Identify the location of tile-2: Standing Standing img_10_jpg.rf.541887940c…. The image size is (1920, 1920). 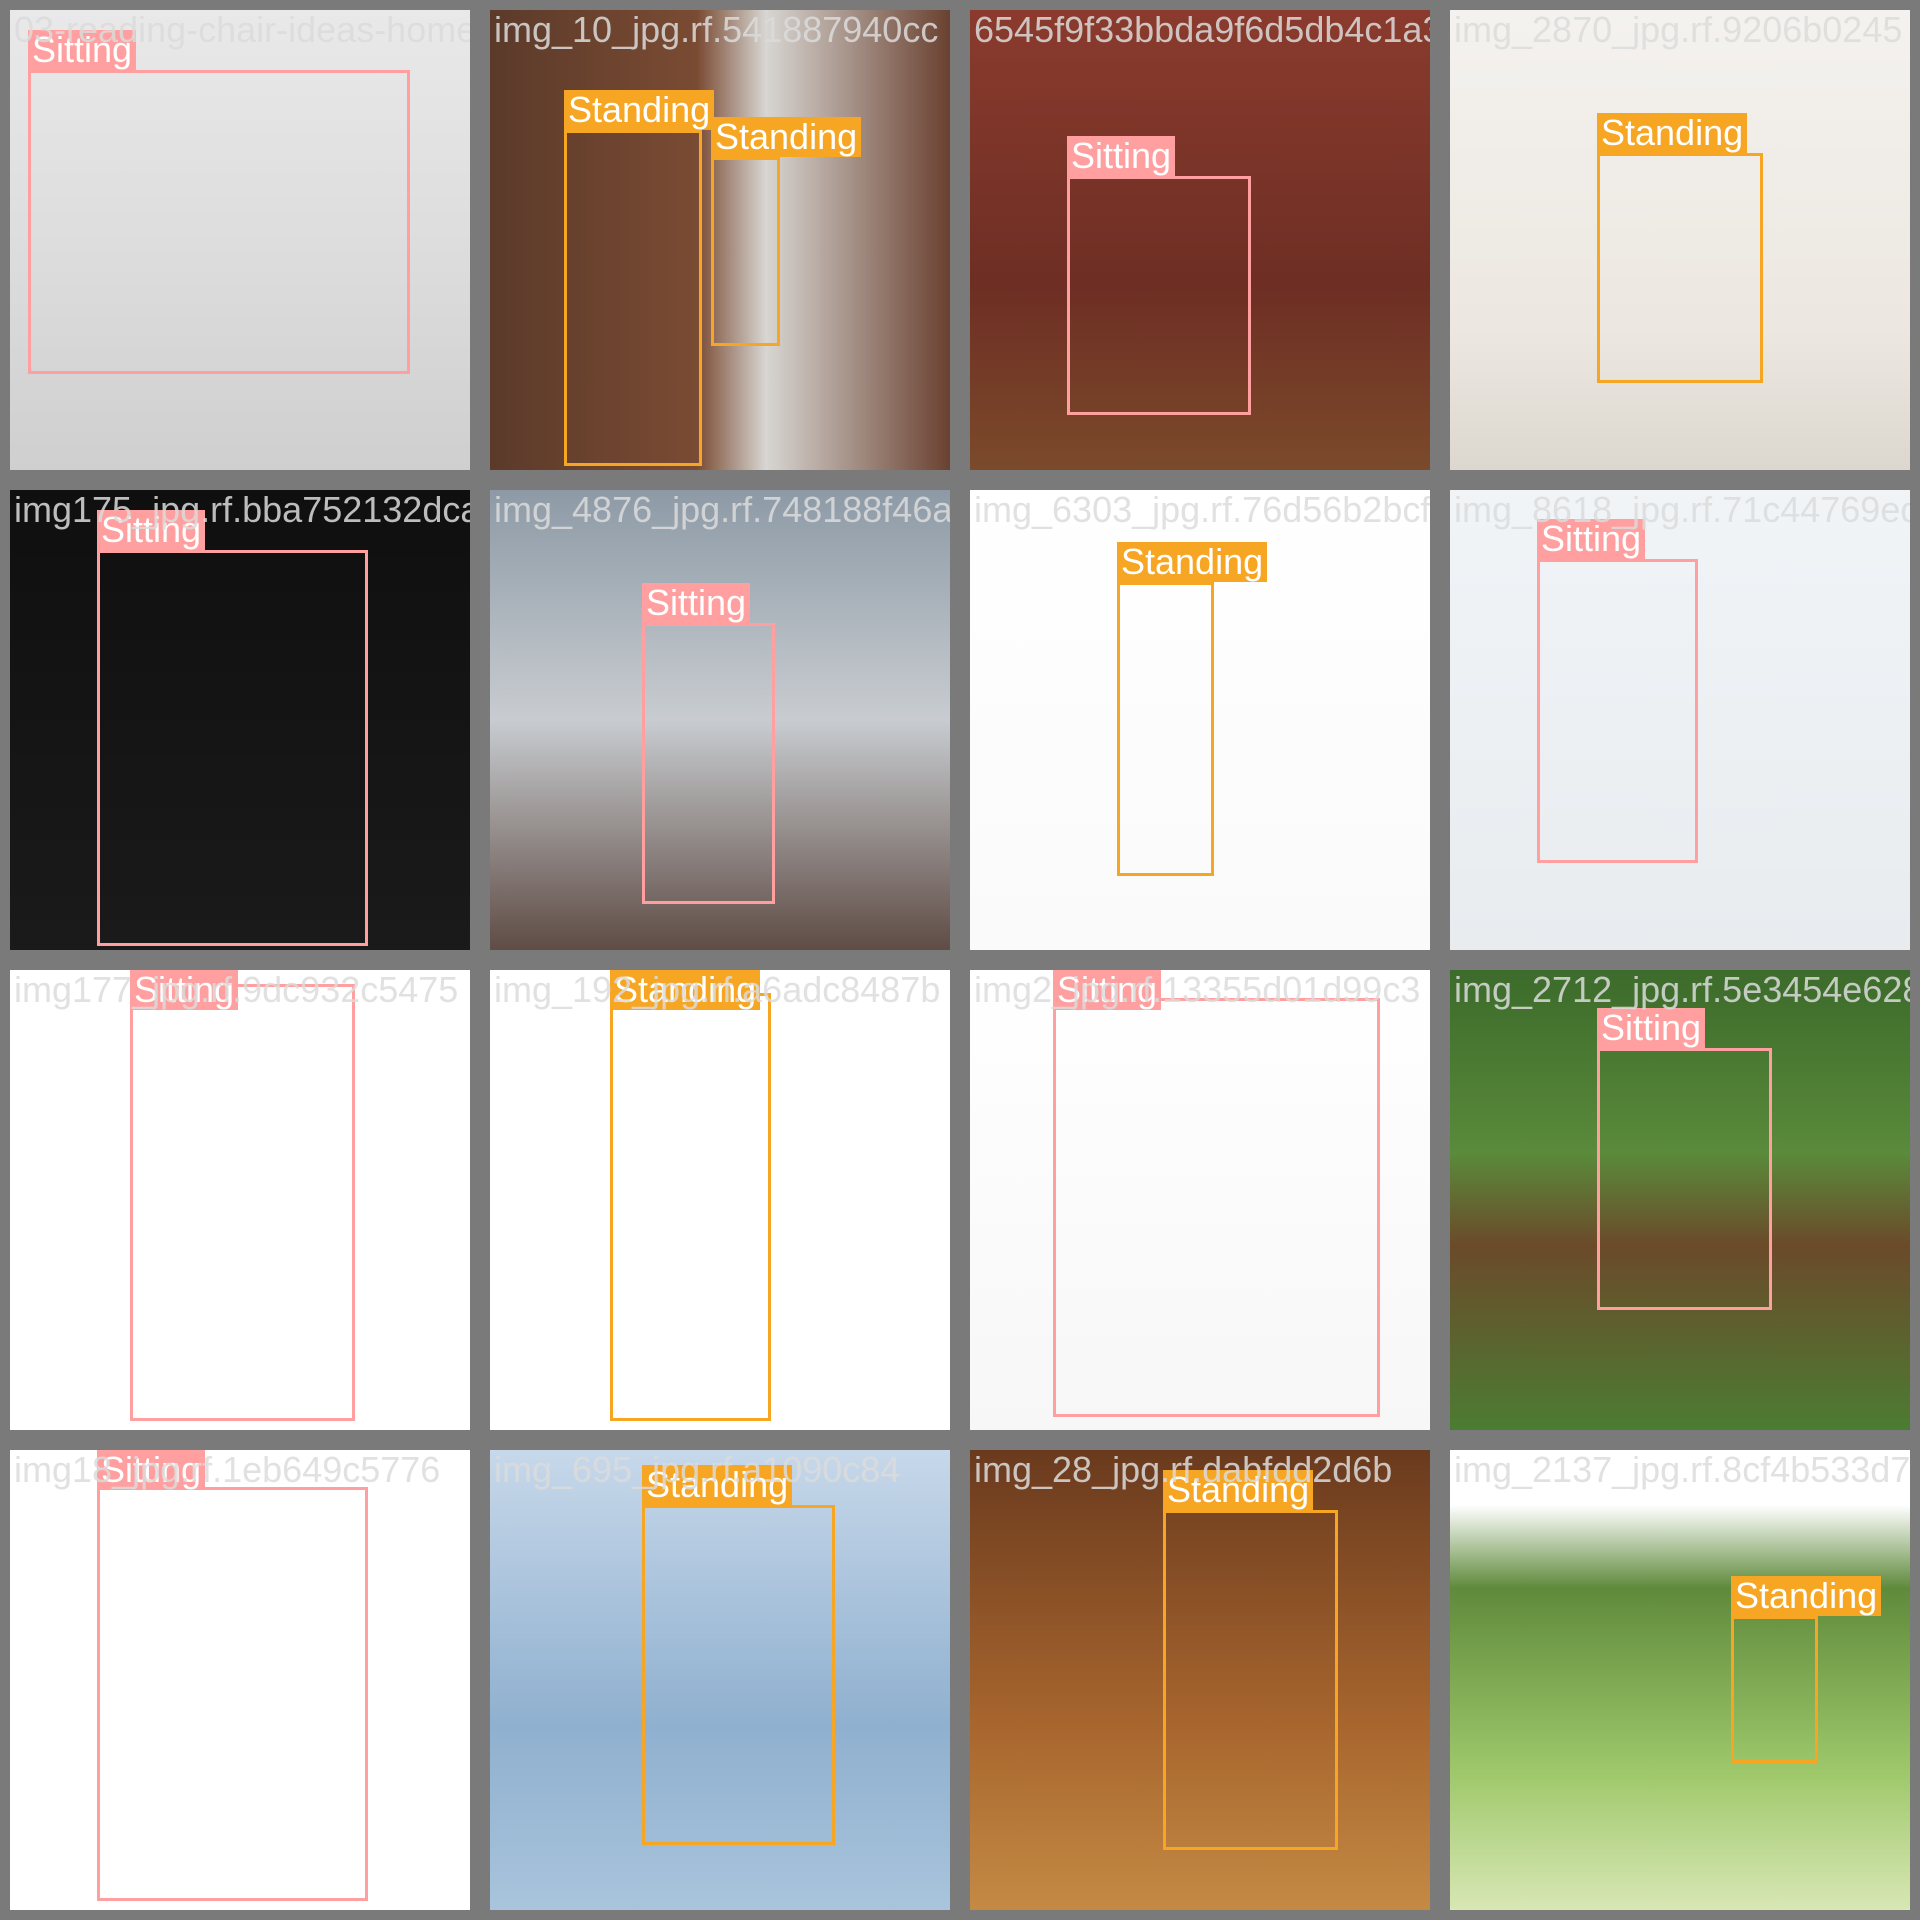
(720, 240).